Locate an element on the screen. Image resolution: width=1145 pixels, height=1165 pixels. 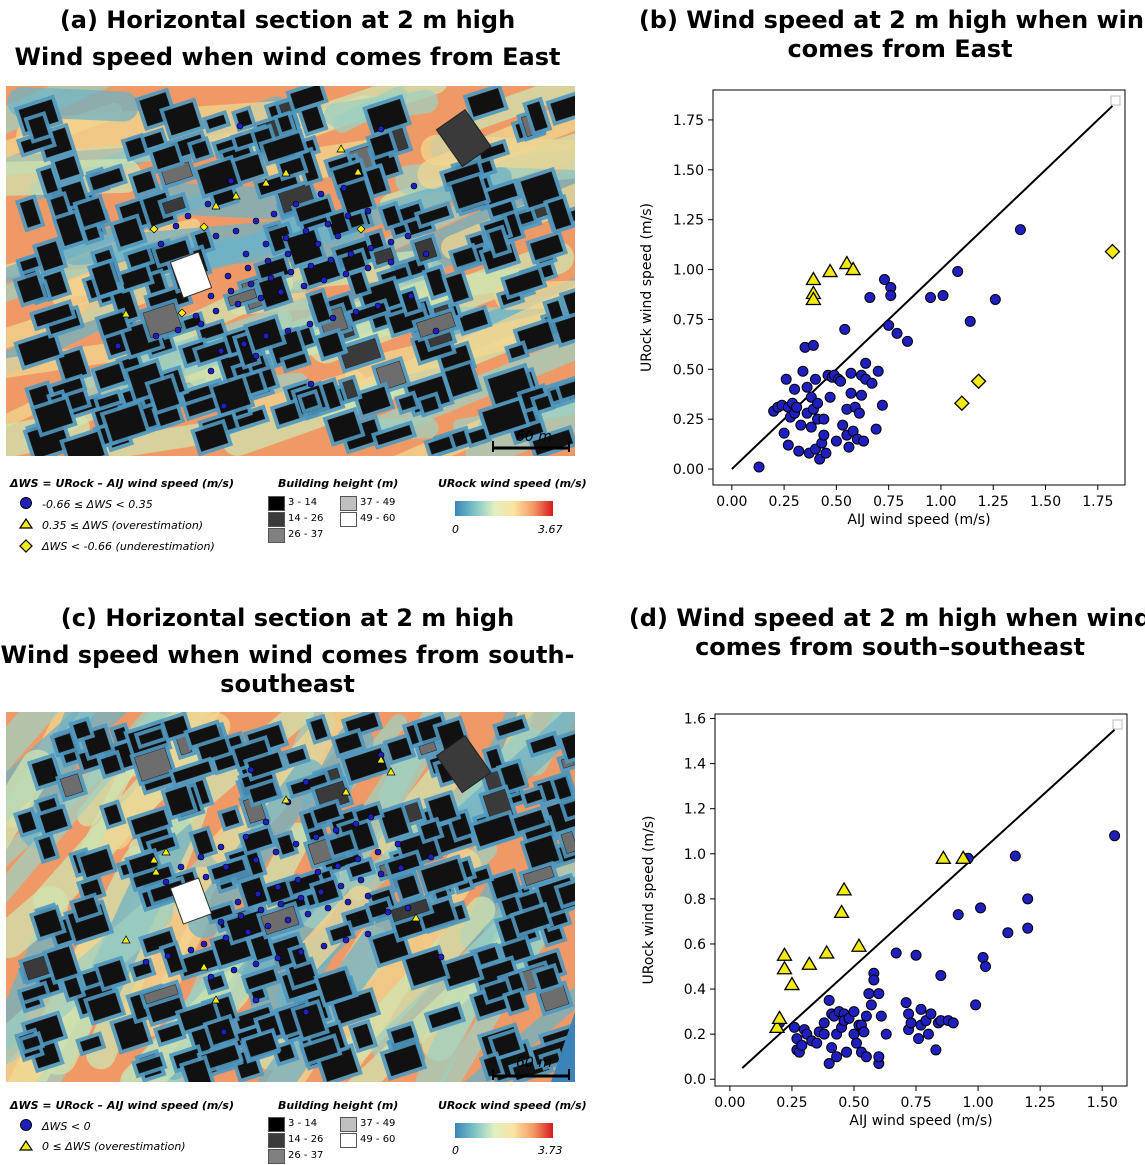
x-tick-label: 1.50 is located at coordinates (1102, 1103).